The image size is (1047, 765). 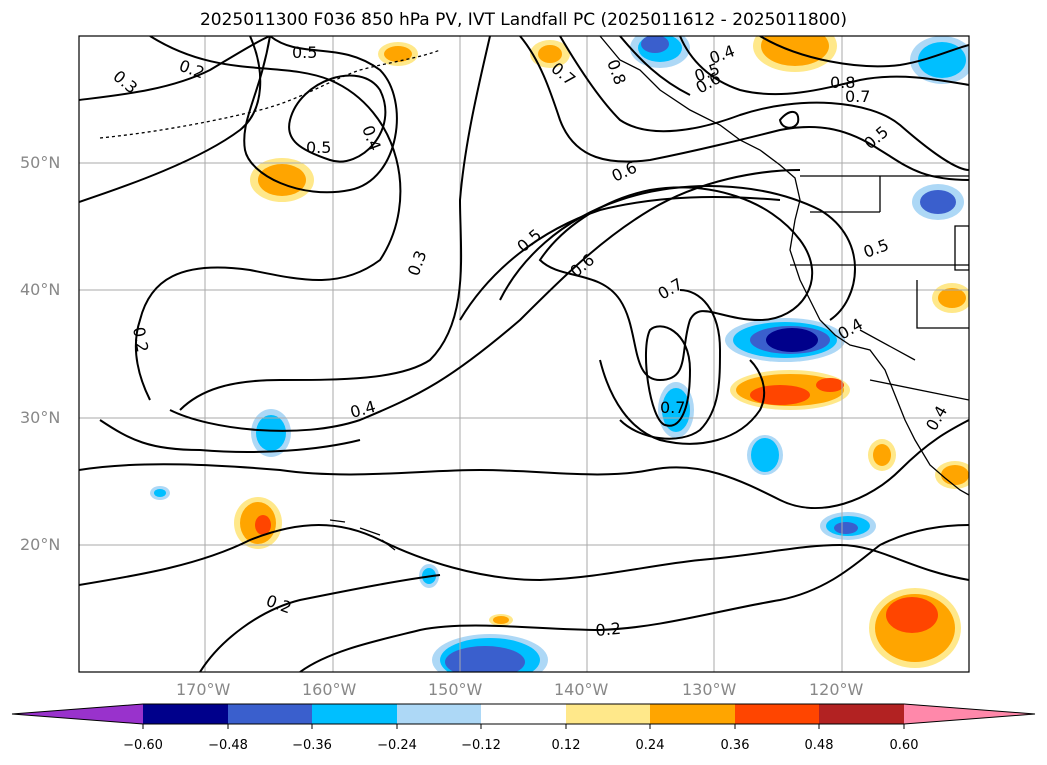 What do you see at coordinates (523, 716) in the screenshot?
I see `colorbar` at bounding box center [523, 716].